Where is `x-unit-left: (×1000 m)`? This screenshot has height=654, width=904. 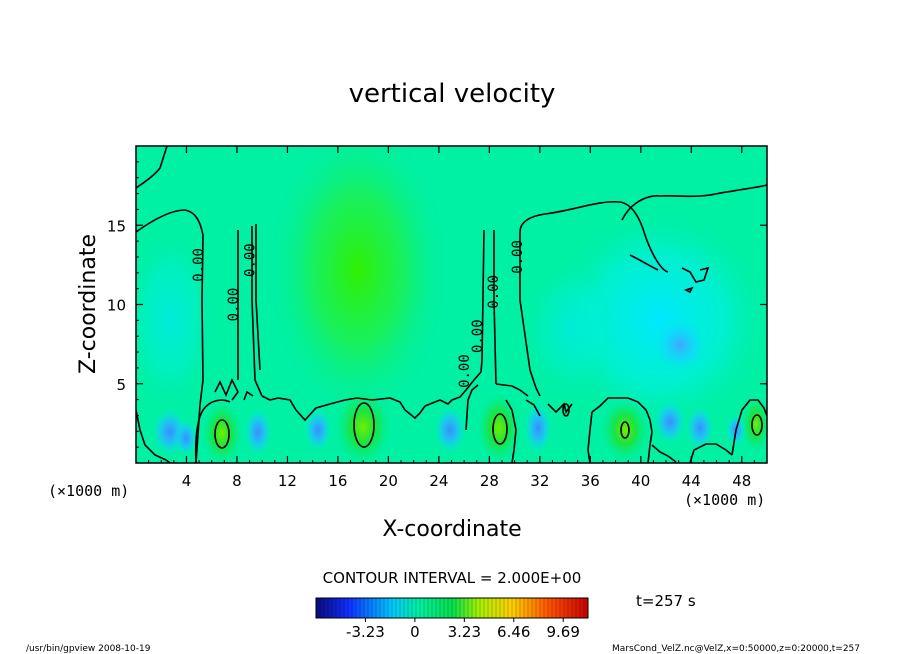
x-unit-left: (×1000 m) is located at coordinates (88, 491).